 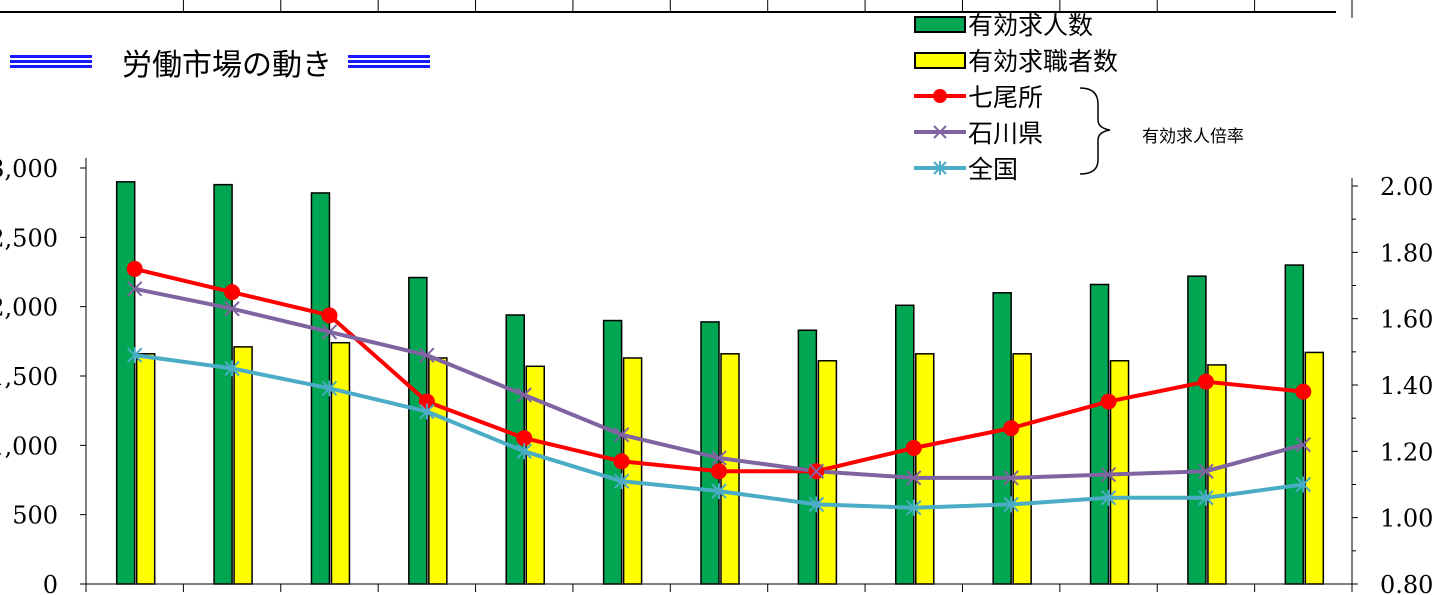 I want to click on legend-key-green-bar, so click(x=940, y=24).